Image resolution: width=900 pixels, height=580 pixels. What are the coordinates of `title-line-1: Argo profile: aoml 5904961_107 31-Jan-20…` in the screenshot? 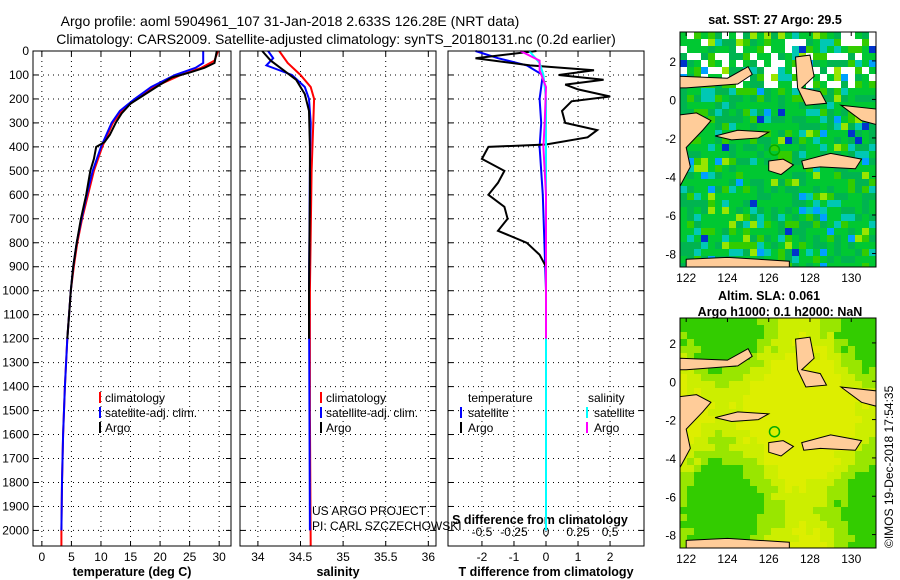 It's located at (290, 21).